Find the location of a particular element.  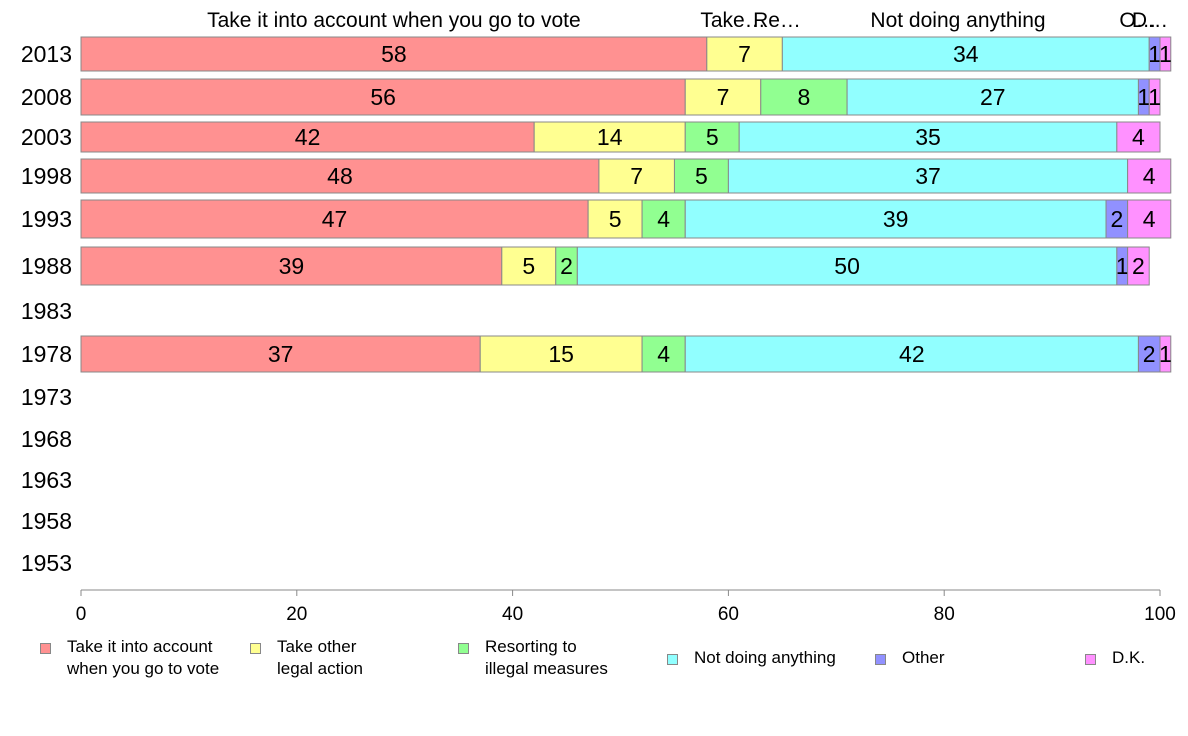

x-tick-label-40: 40 is located at coordinates (512, 614).